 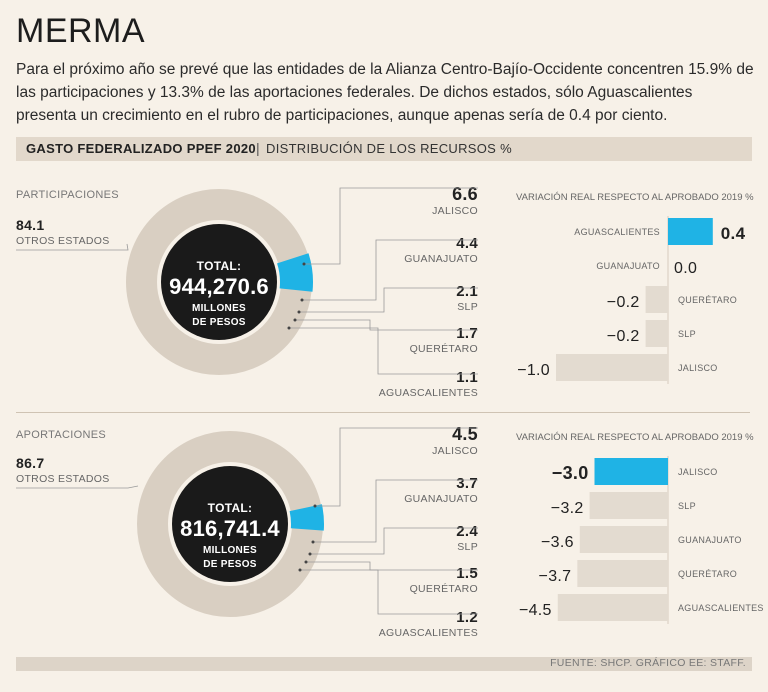 I want to click on aportaciones-bar-category-aguascalientes: AGUASCALIENTES, so click(x=721, y=608).